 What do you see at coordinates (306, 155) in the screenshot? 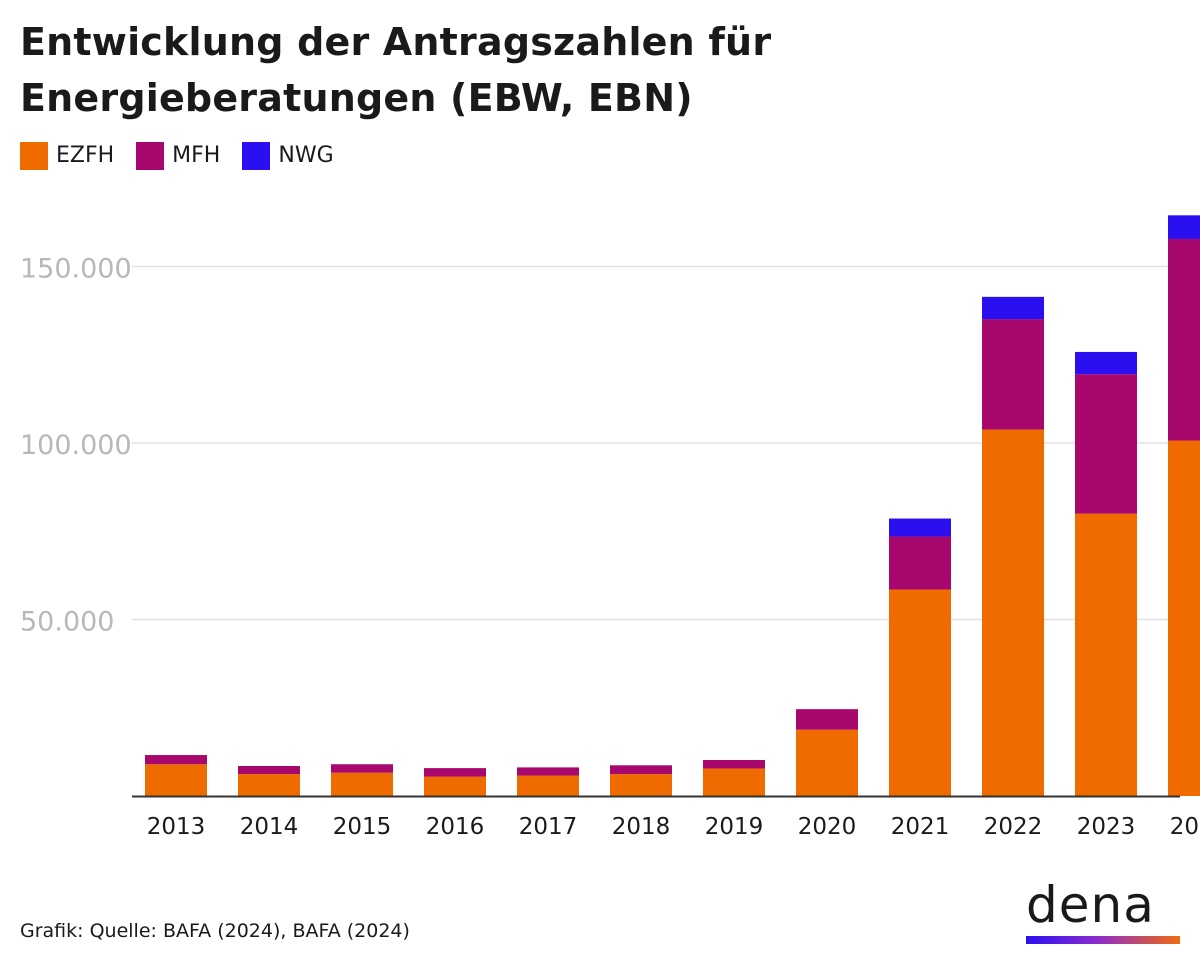
I see `legend-label-nwg: NWG` at bounding box center [306, 155].